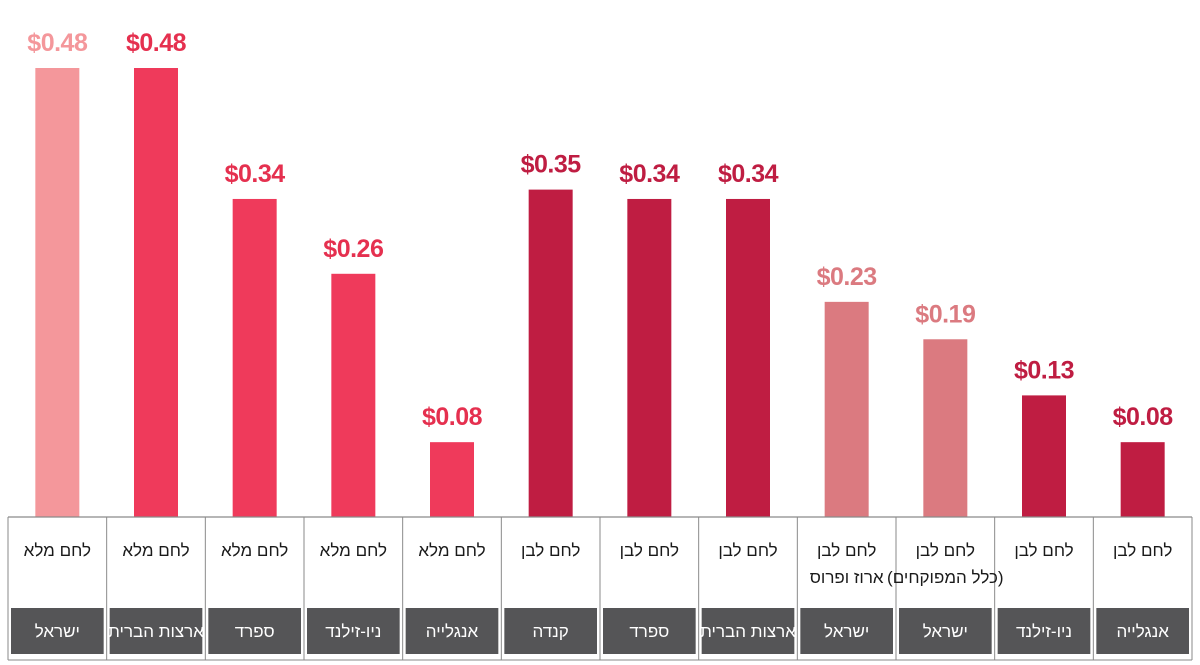 This screenshot has width=1200, height=665. Describe the element at coordinates (353, 249) in the screenshot. I see `value-label: $0.26` at that location.